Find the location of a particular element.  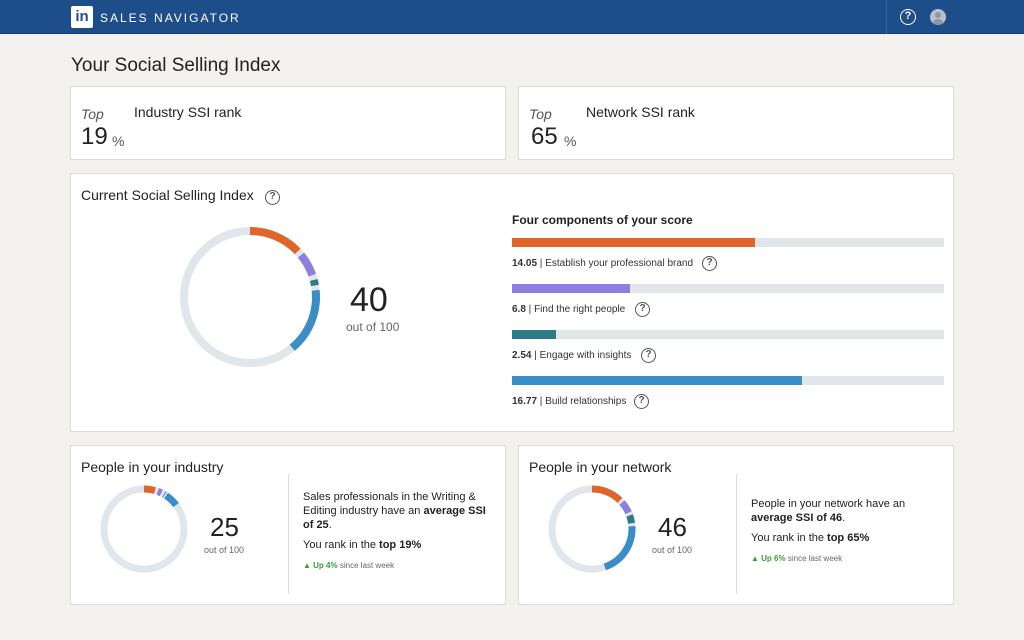

component-name: Engage with insights is located at coordinates (585, 355).